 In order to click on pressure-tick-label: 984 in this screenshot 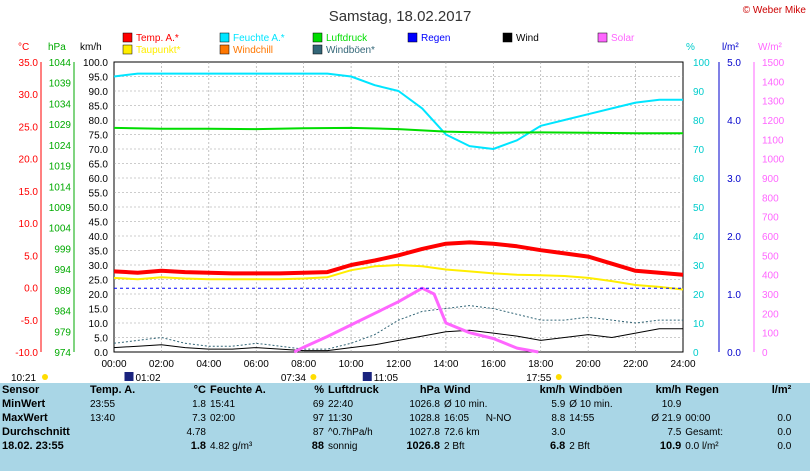, I will do `click(62, 312)`.